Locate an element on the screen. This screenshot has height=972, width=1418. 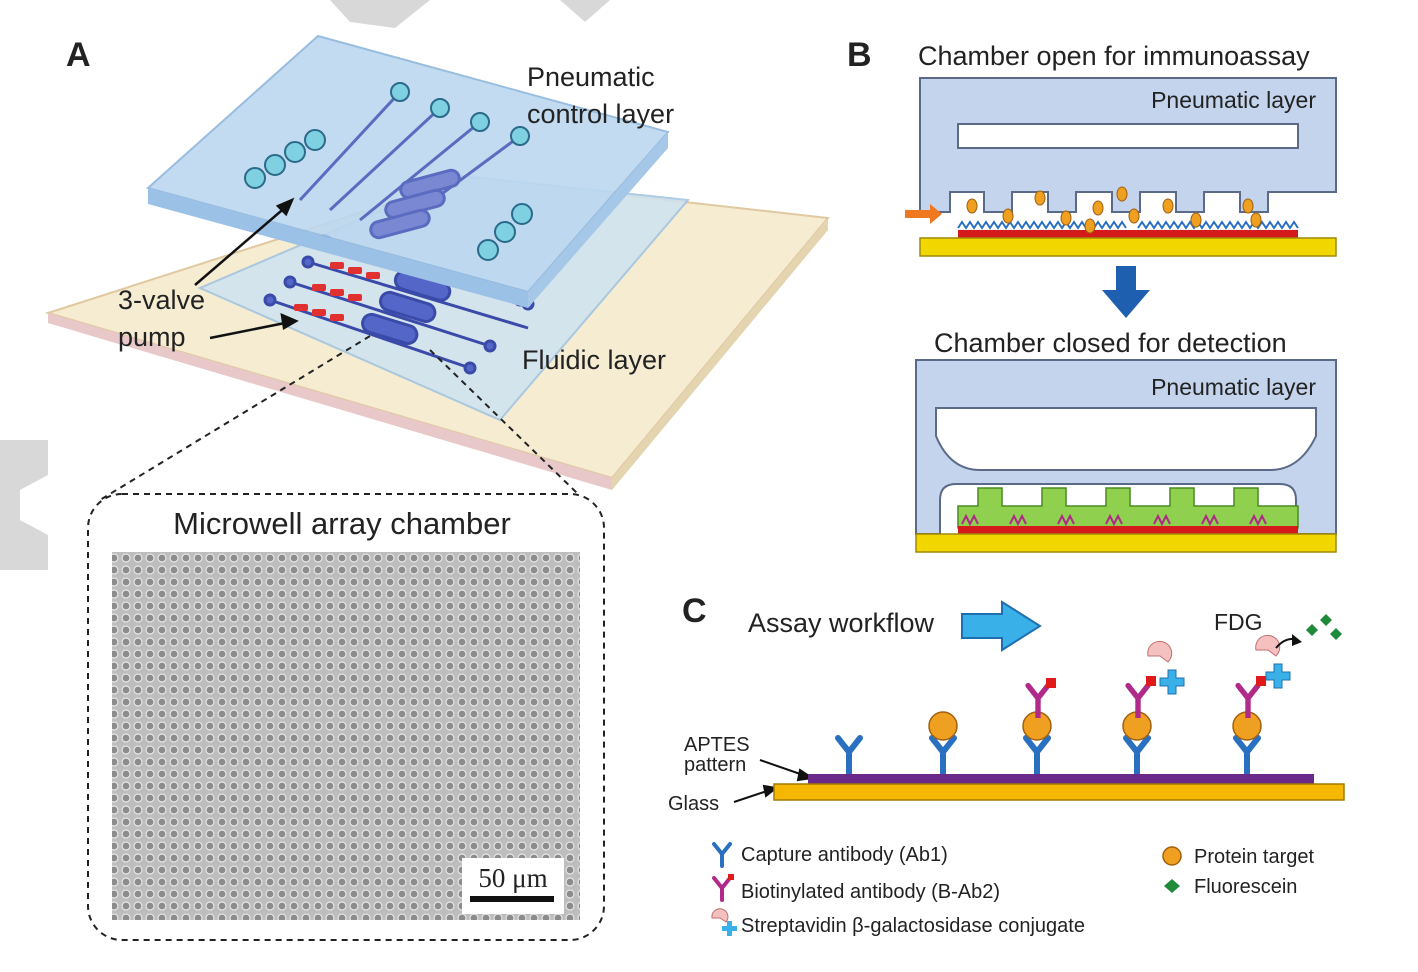
chamber-title: Microwell array chamber is located at coordinates (342, 523).